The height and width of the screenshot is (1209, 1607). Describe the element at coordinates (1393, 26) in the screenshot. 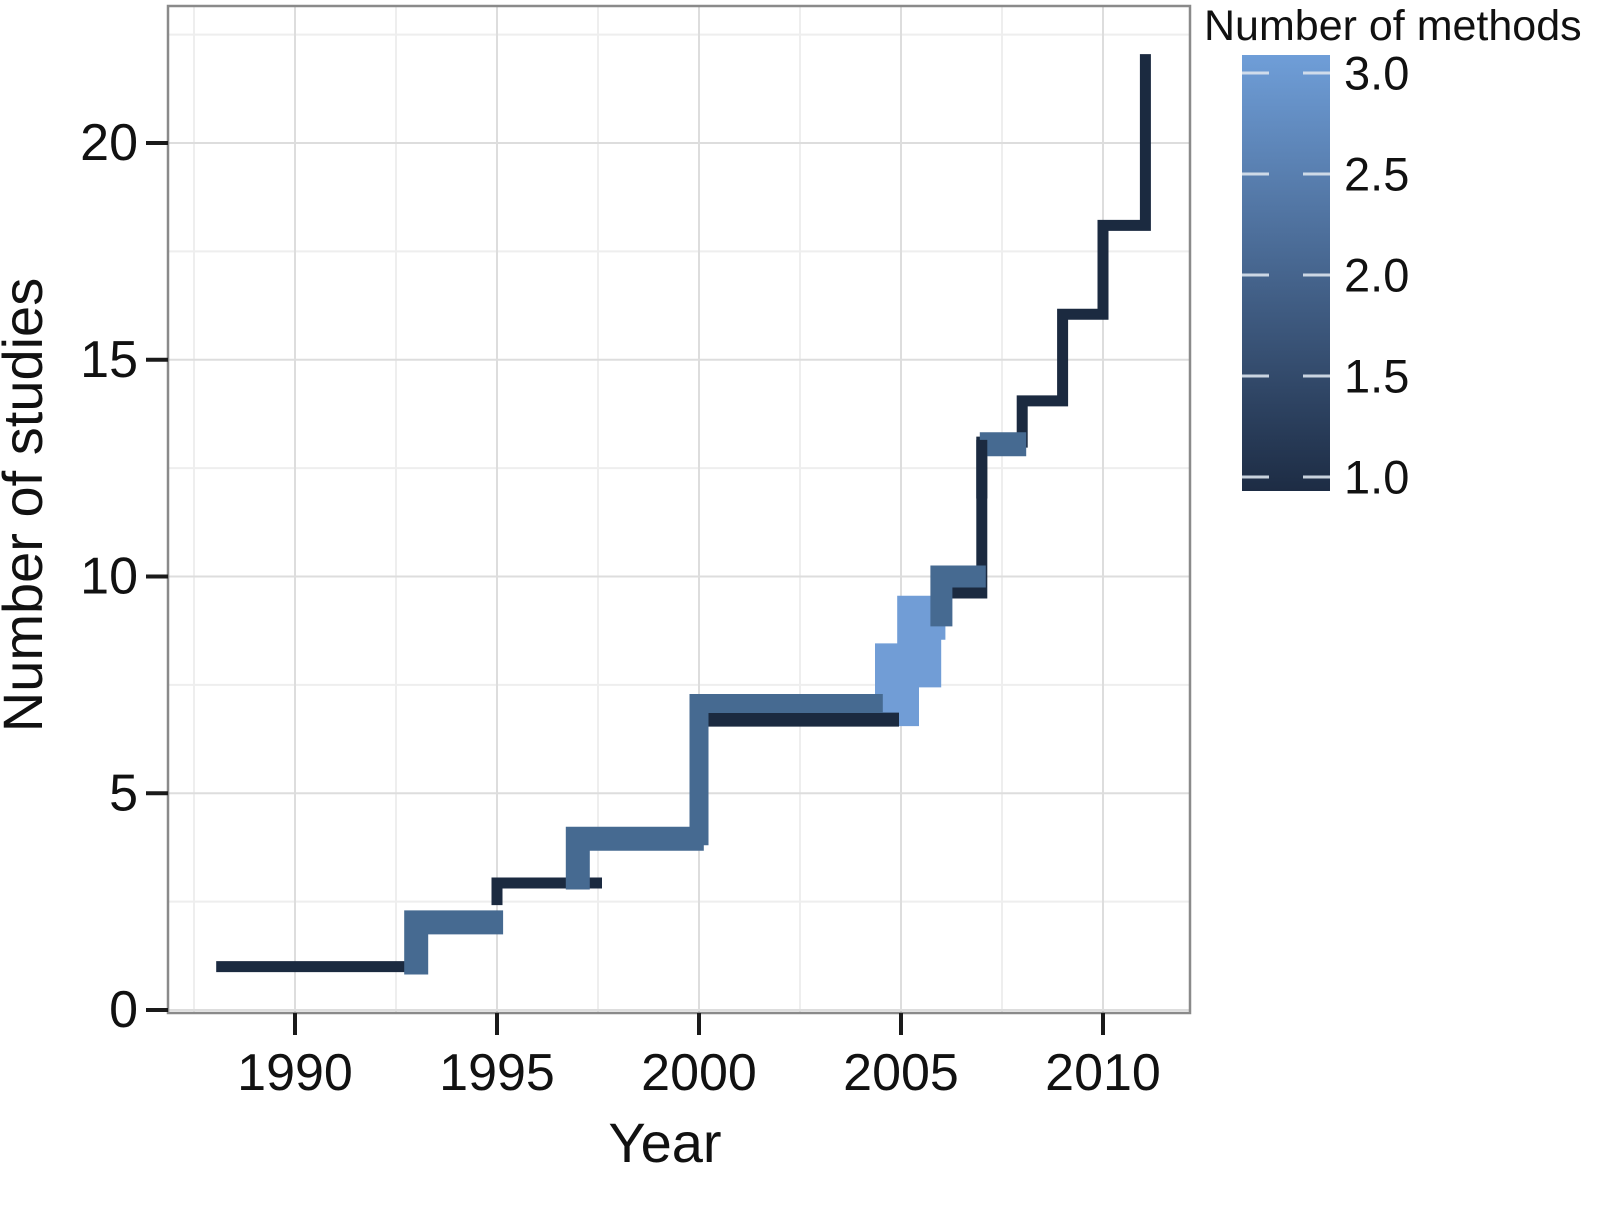

I see `legend-title: Number of methods` at that location.